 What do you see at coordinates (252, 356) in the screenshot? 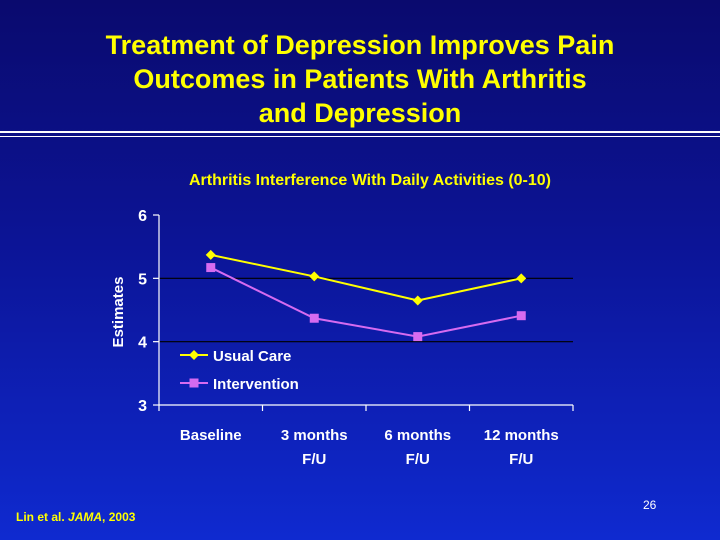
I see `legend-usual-care-label: Usual Care` at bounding box center [252, 356].